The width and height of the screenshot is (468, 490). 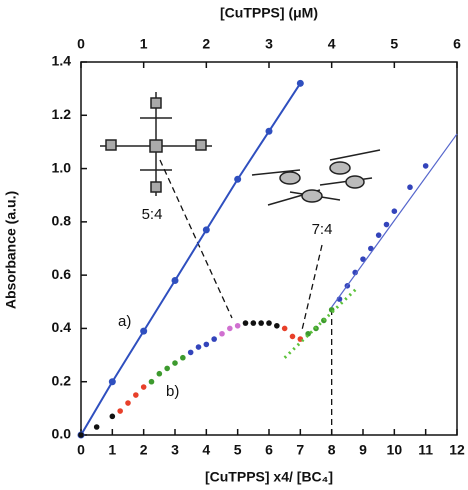 I want to click on x-tick-label: 3, so click(x=175, y=450).